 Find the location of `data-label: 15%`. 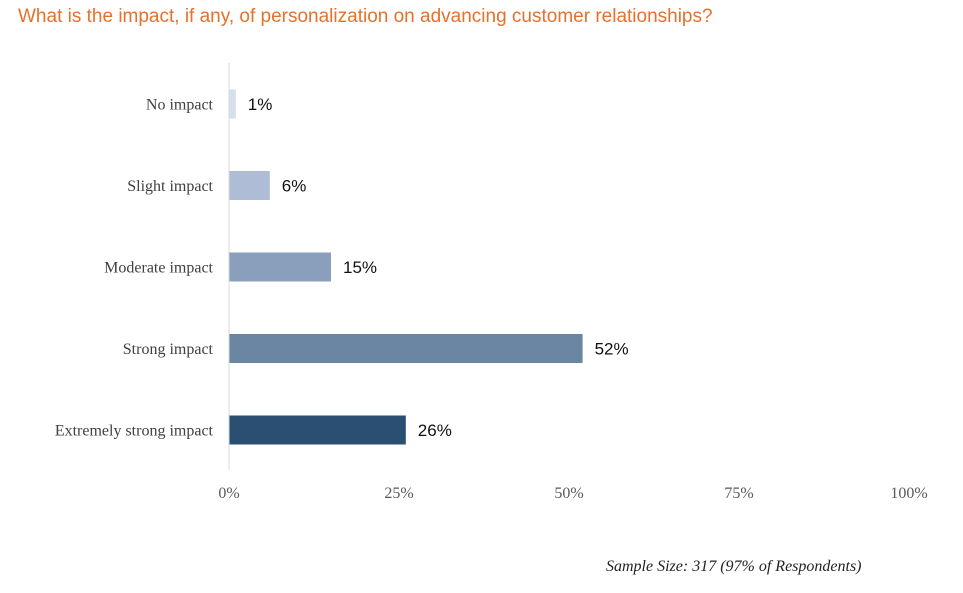

data-label: 15% is located at coordinates (360, 267).